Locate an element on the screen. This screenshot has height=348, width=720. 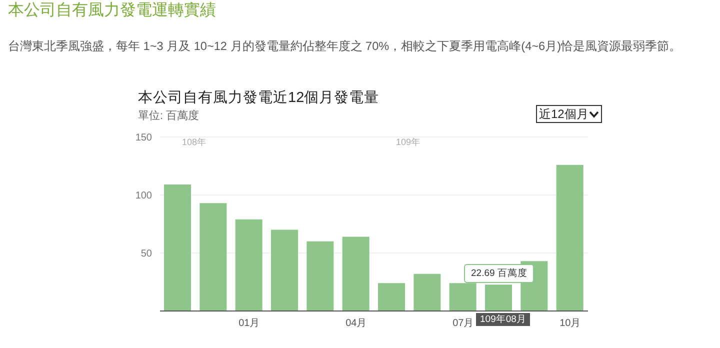
y-tick-label: 50 is located at coordinates (146, 254).